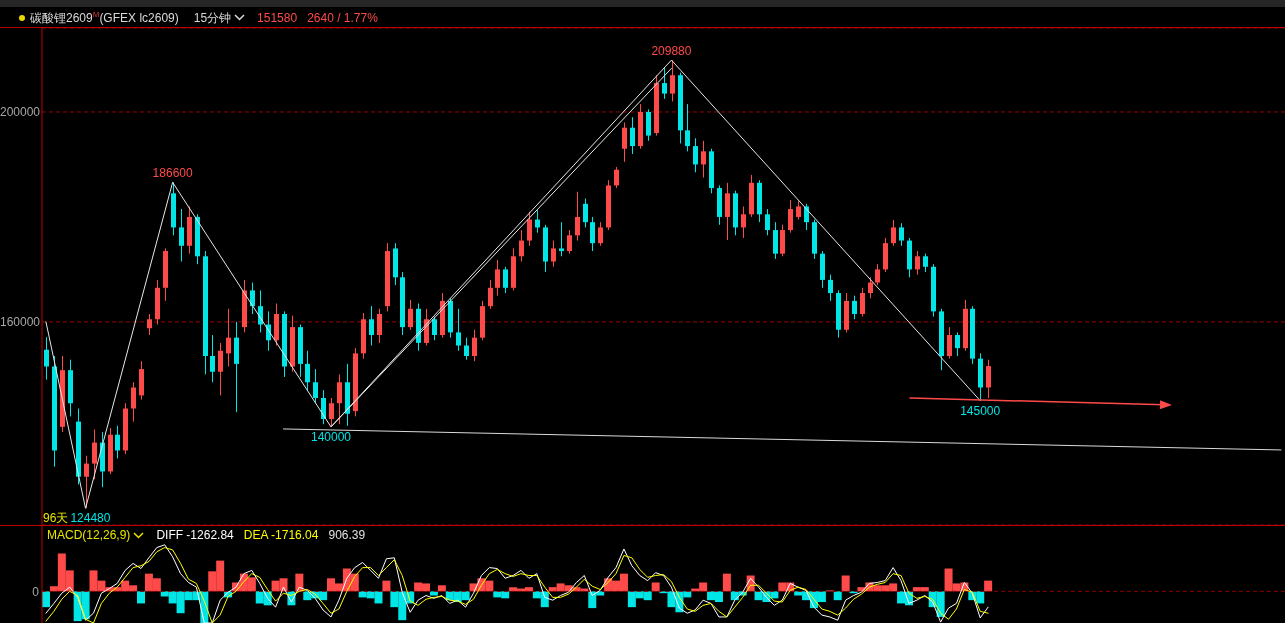  What do you see at coordinates (104, 17) in the screenshot?
I see `chart-title: 碳酸锂2609$^{M}$(GFEX lc2609)` at bounding box center [104, 17].